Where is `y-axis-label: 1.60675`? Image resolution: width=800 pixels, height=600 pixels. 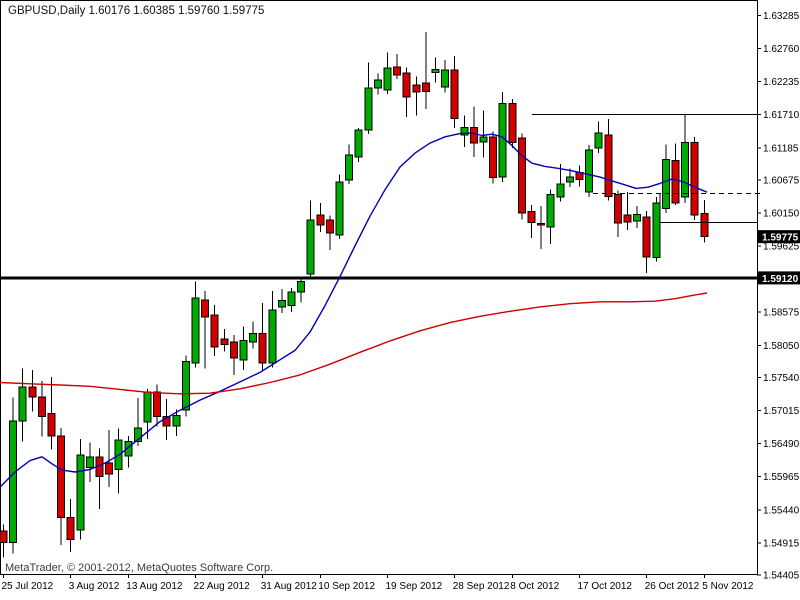 y-axis-label: 1.60675 is located at coordinates (781, 180).